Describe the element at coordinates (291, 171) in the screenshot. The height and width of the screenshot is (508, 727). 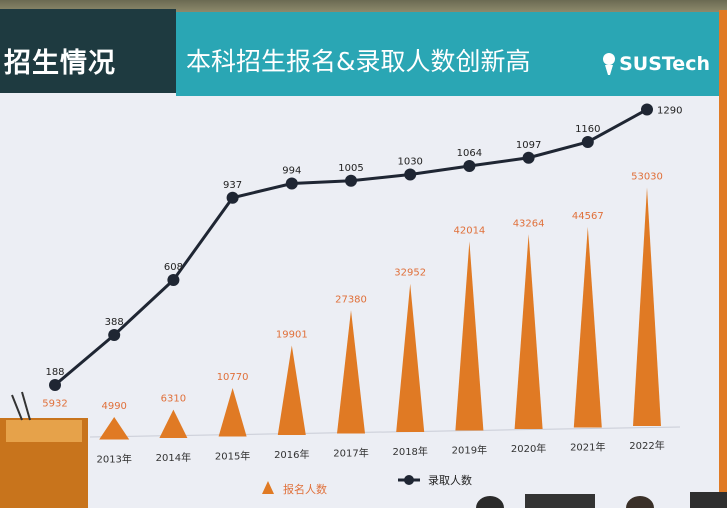
I see `admission-value-label: 994` at that location.